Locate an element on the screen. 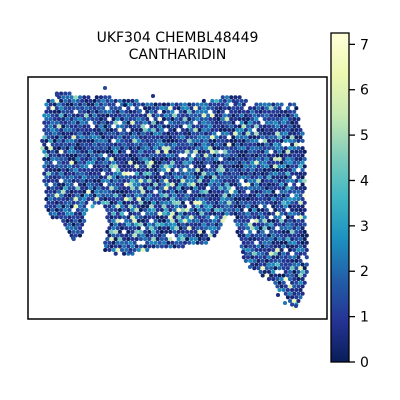  chart-title-line-1: UKF304 CHEMBL48449 is located at coordinates (177, 38).